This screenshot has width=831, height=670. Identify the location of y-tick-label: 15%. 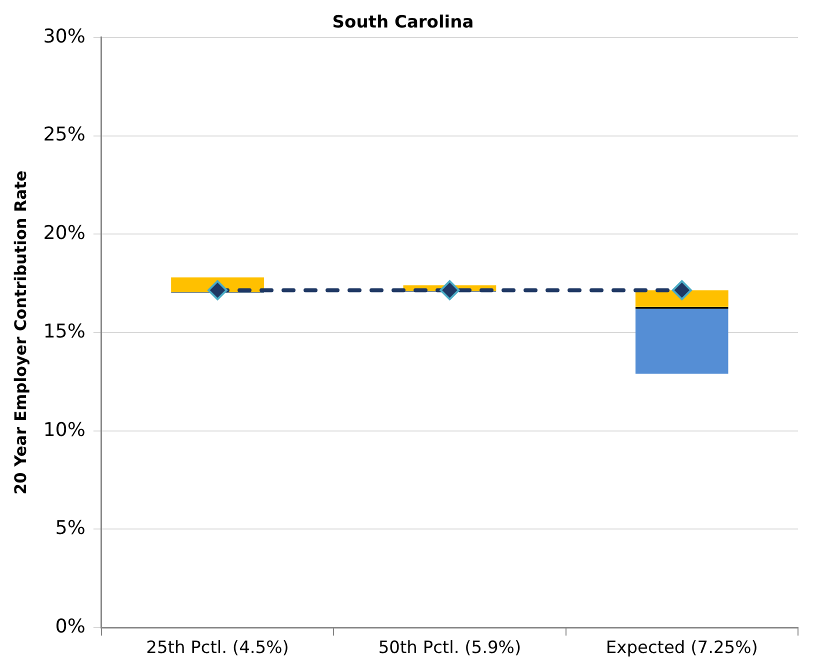
(64, 331).